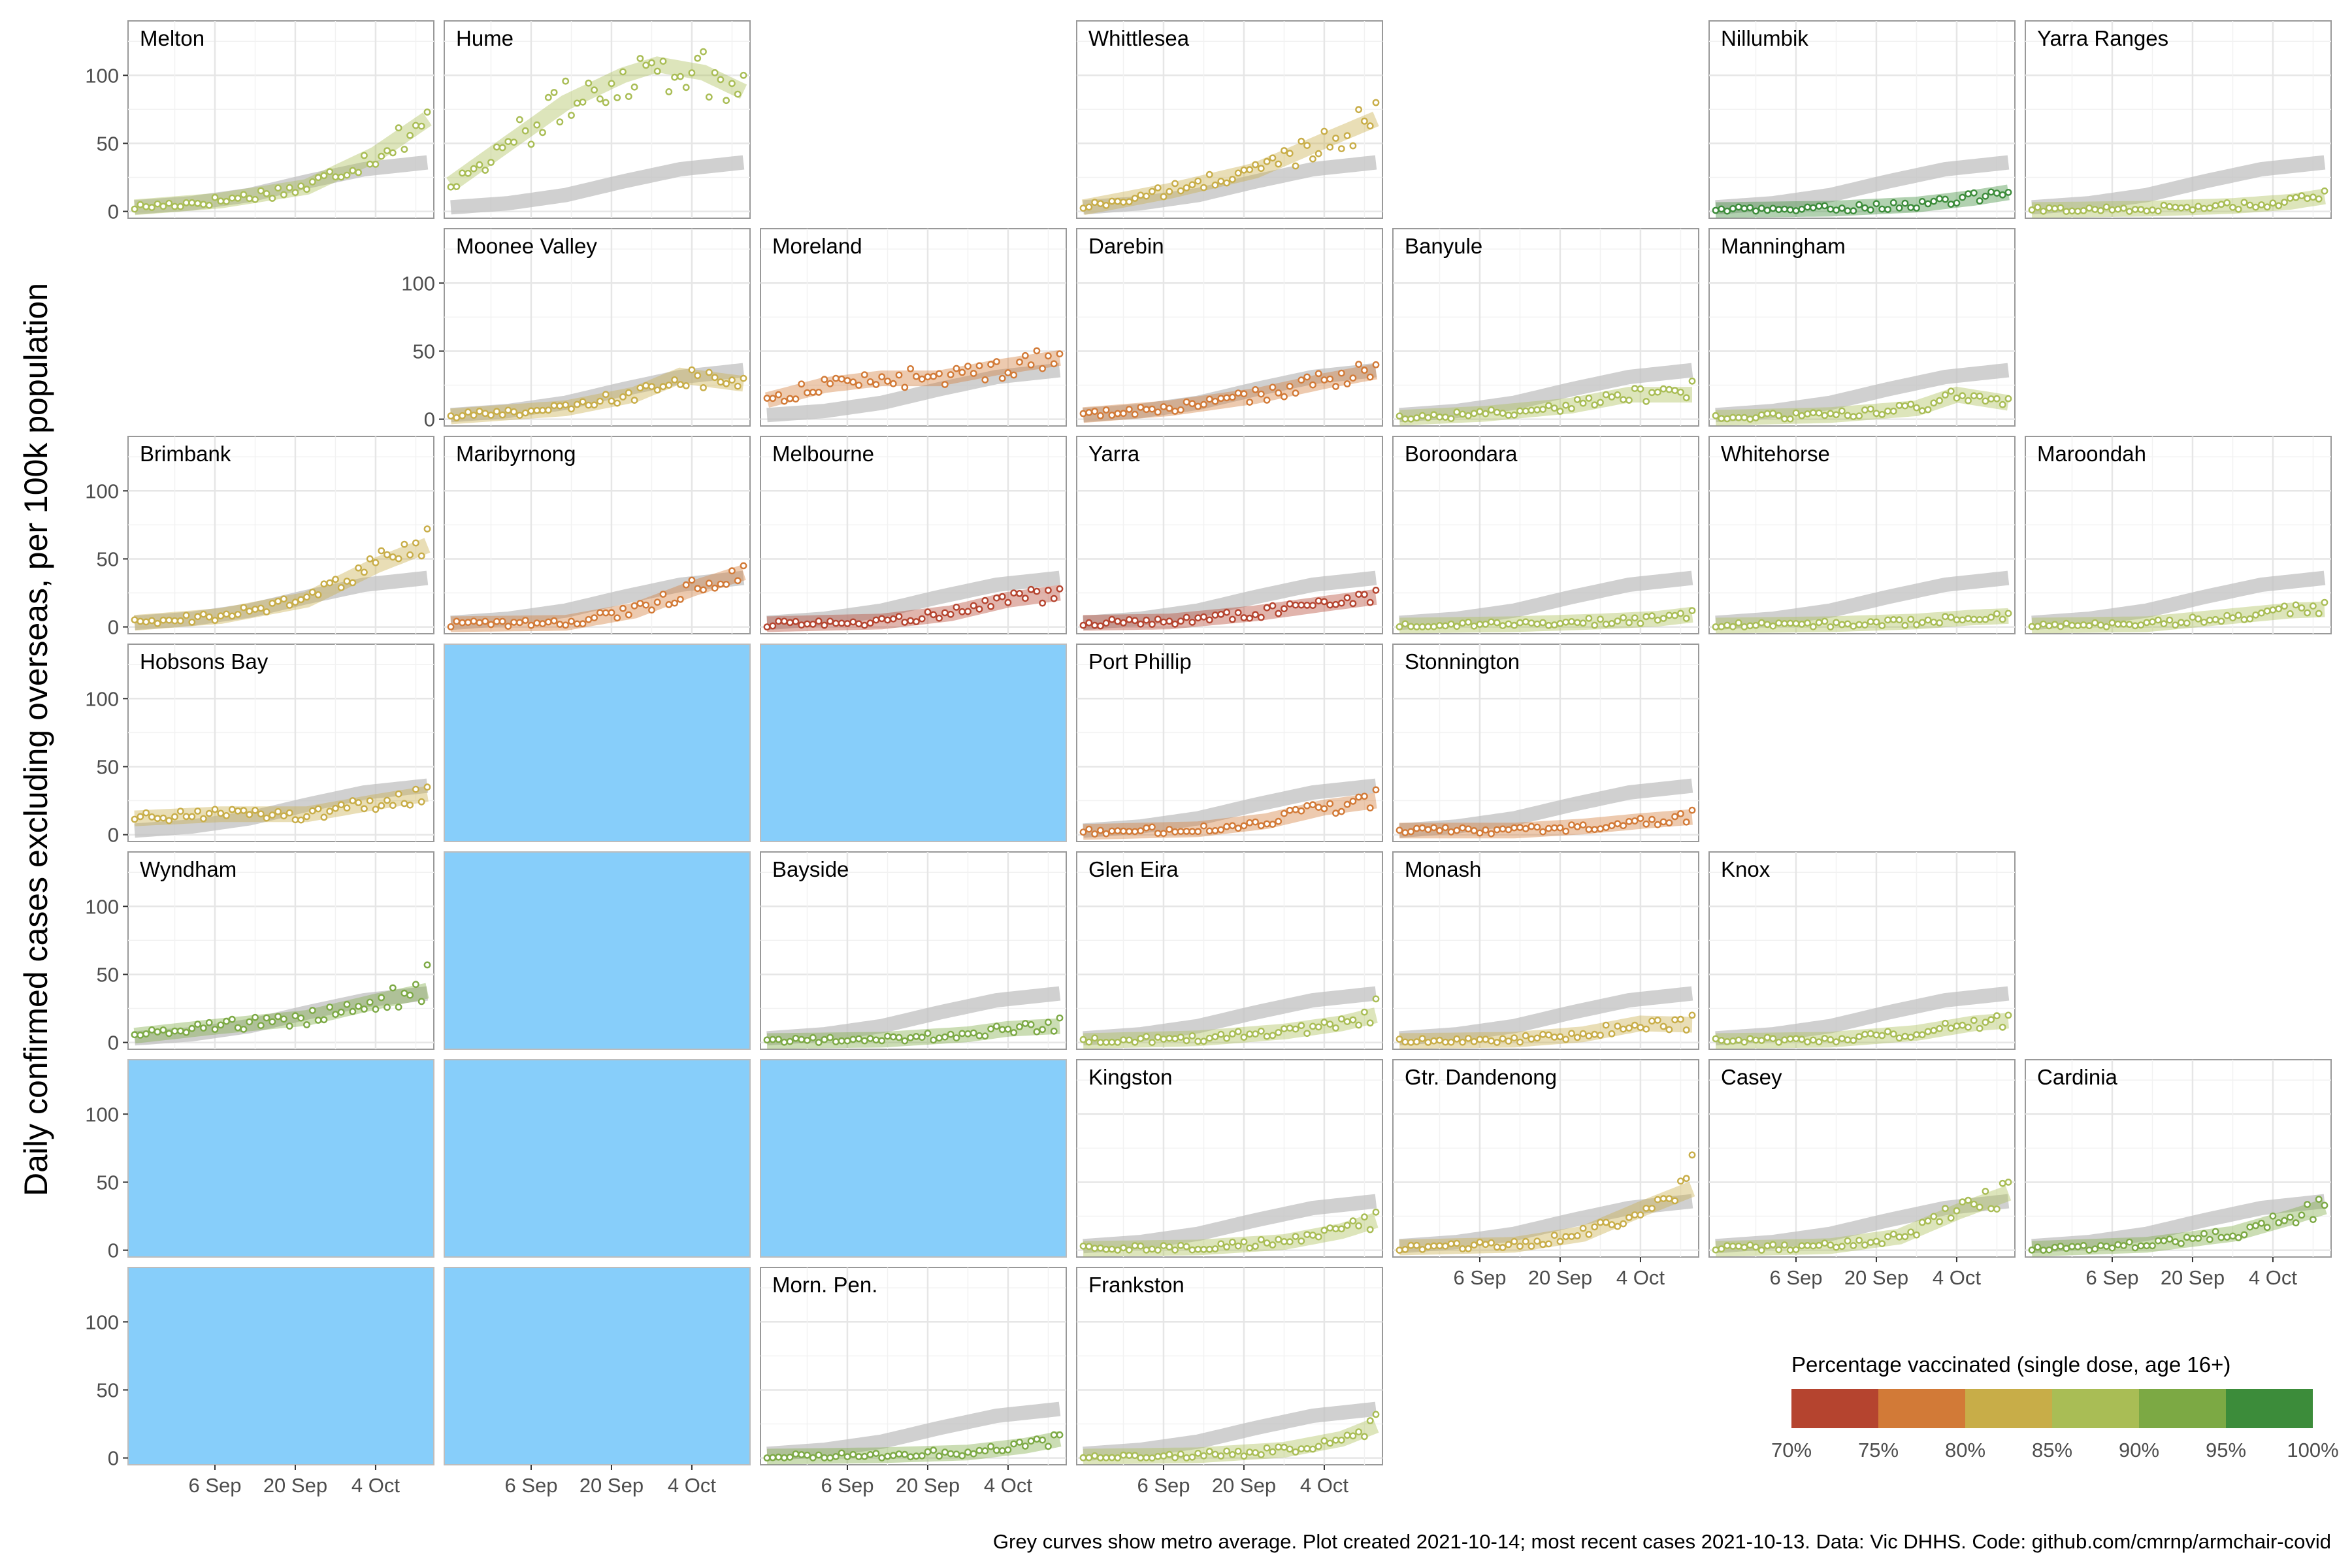 Image resolution: width=2352 pixels, height=1568 pixels. What do you see at coordinates (1775, 454) in the screenshot?
I see `panel-title: Whitehorse` at bounding box center [1775, 454].